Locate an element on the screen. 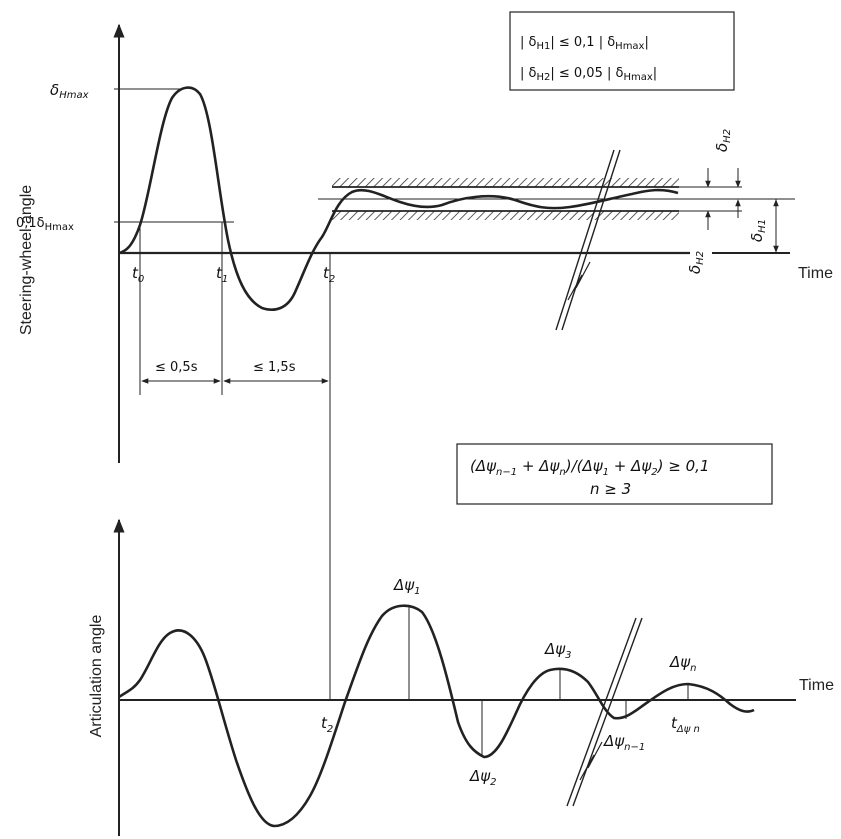 The image size is (841, 839). top-formula-line-2: | δH2| ≤ 0,05 | δHmax| is located at coordinates (588, 74).